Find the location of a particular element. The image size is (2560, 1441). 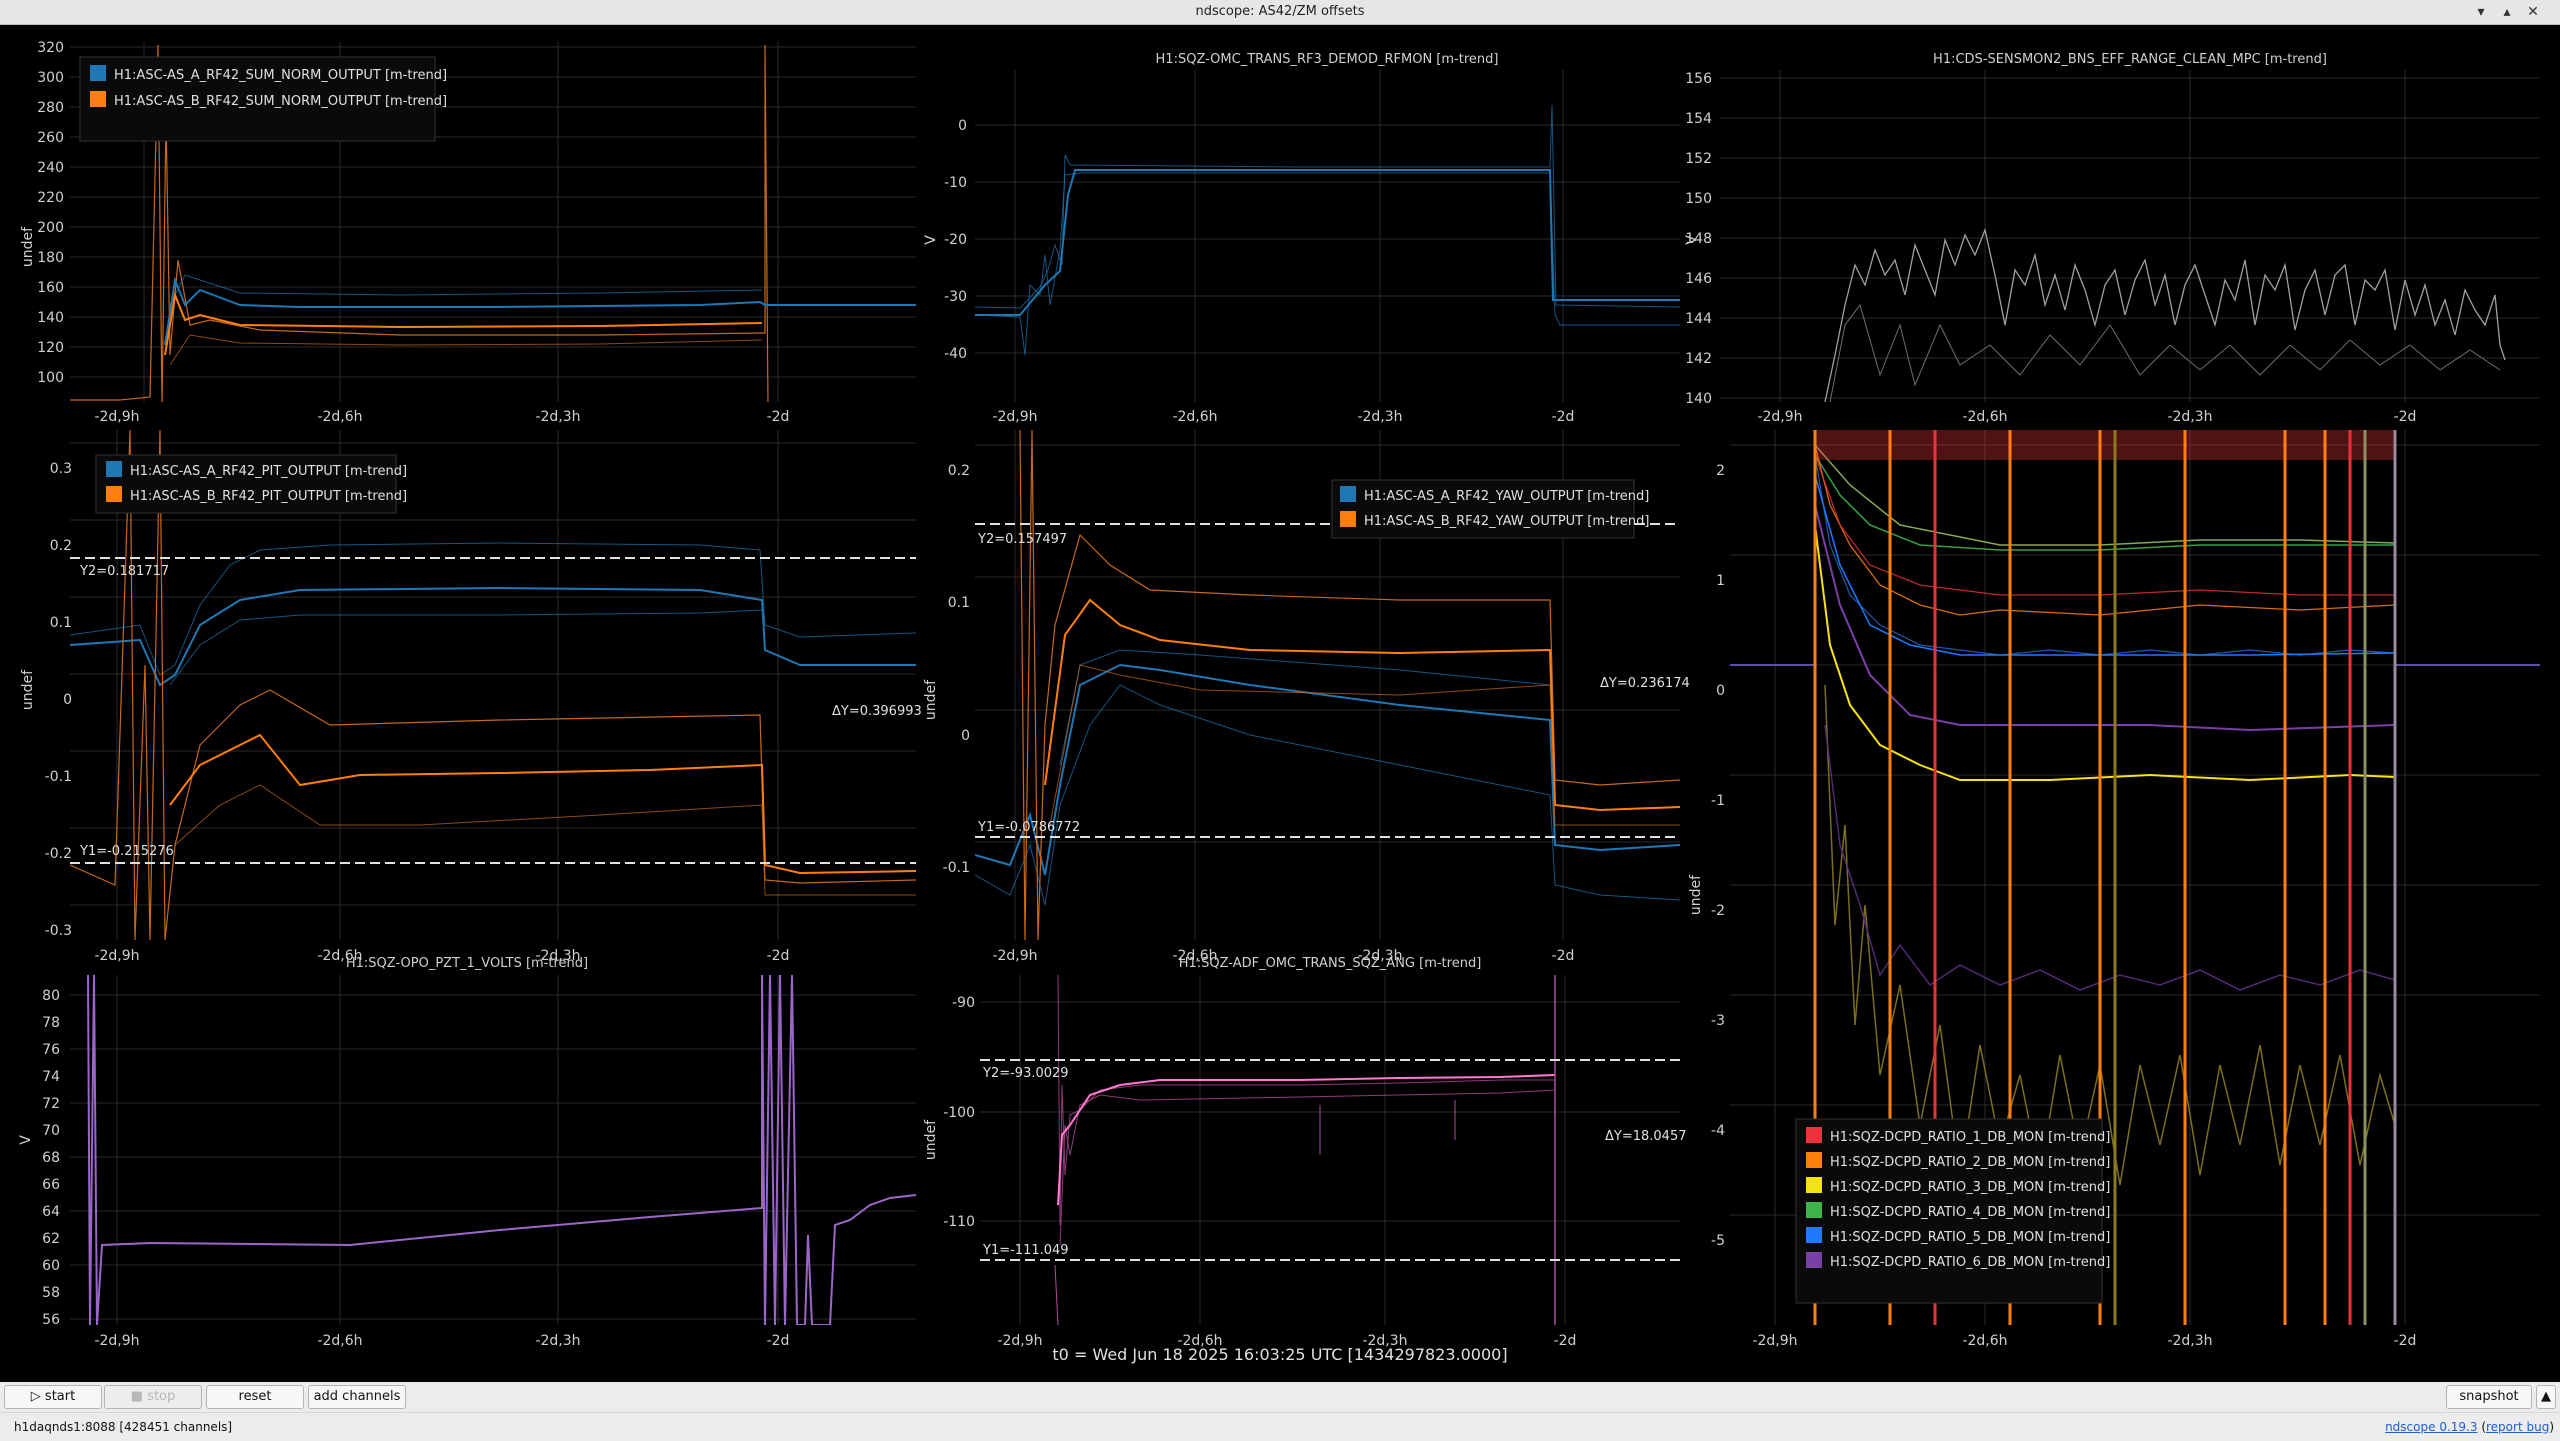

plot-title: H1:SQZ-OPO_PZT_1_VOLTS [m-trend] is located at coordinates (467, 963).